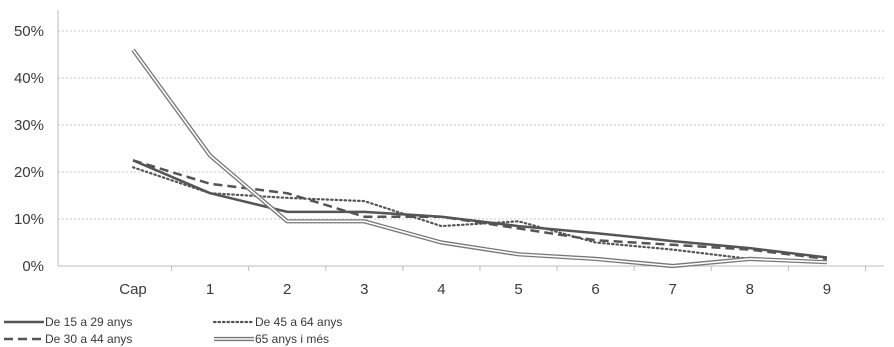 Image resolution: width=894 pixels, height=347 pixels. What do you see at coordinates (88, 339) in the screenshot?
I see `legend-label: De 30 a 44 anys` at bounding box center [88, 339].